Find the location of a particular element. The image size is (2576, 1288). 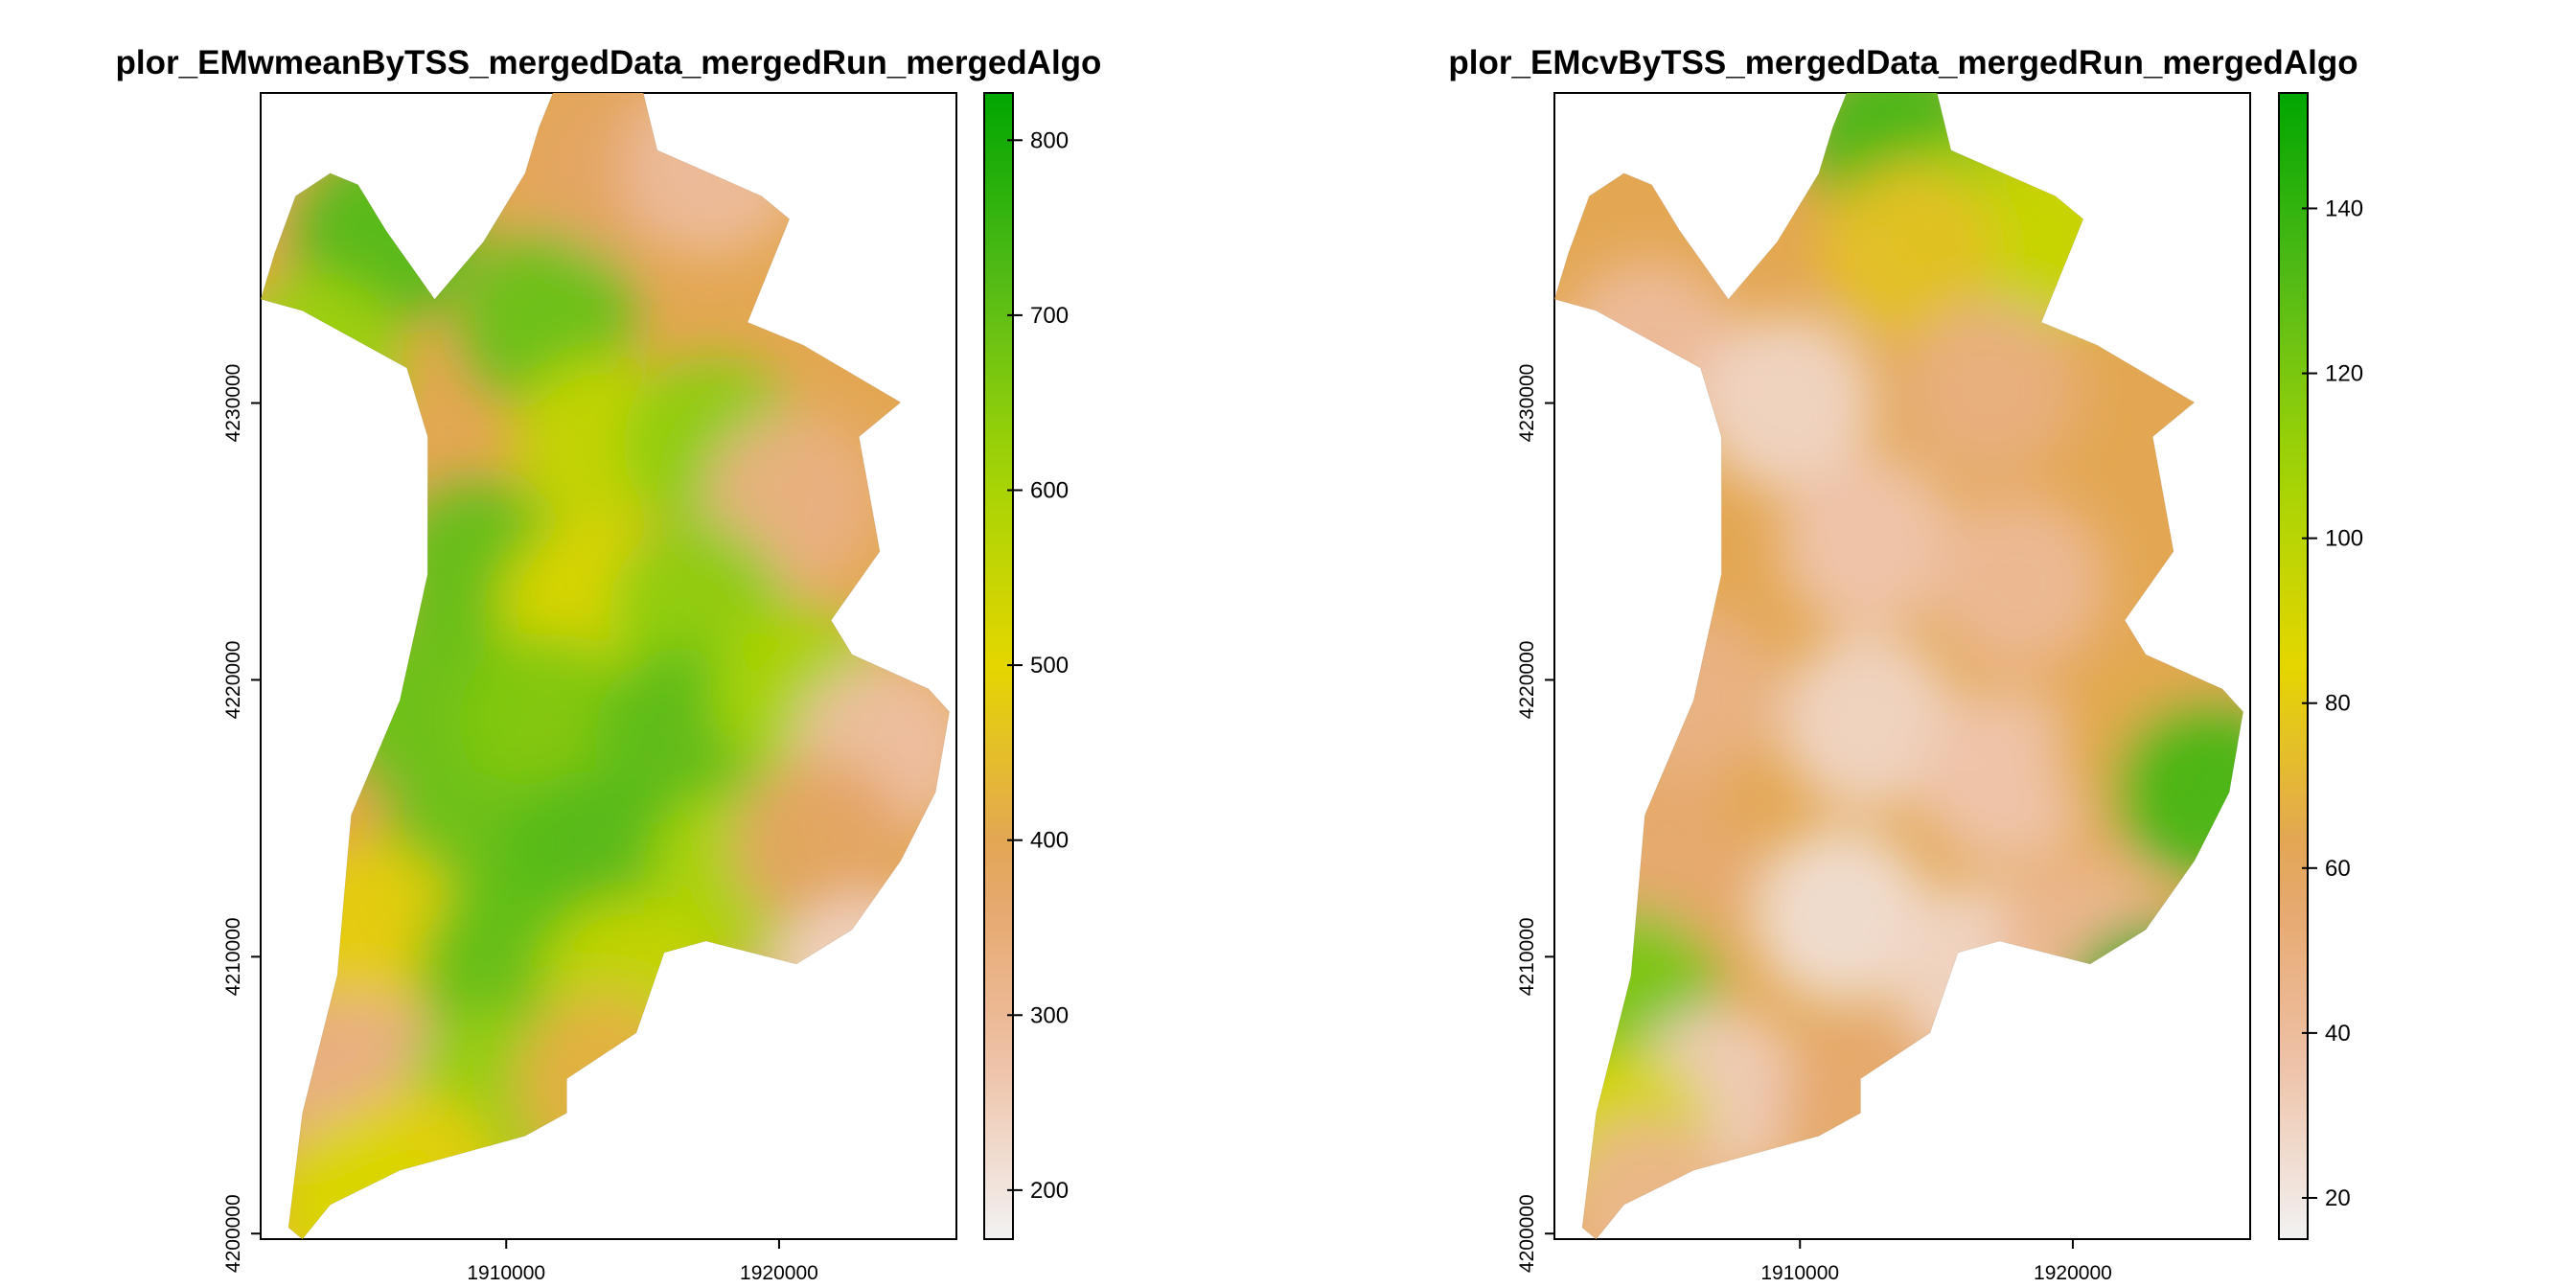

colorbar-tick-label: 300 is located at coordinates (1049, 1015).